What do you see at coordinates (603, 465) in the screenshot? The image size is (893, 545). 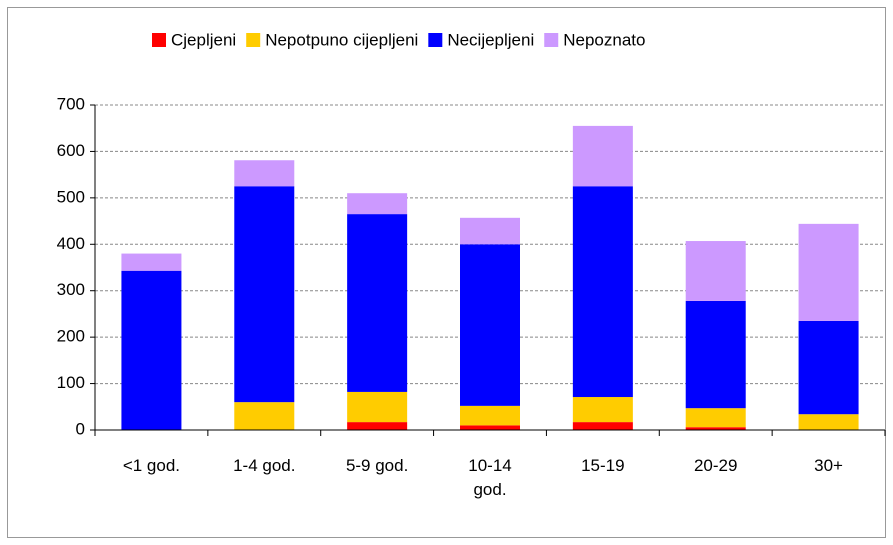 I see `x-tick-label: 15-19` at bounding box center [603, 465].